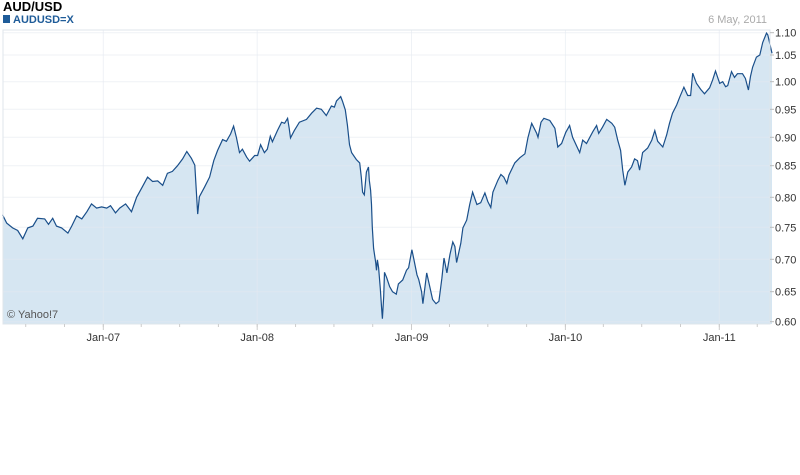 Image resolution: width=800 pixels, height=475 pixels. Describe the element at coordinates (785, 167) in the screenshot. I see `y-tick-label: 0.85` at that location.